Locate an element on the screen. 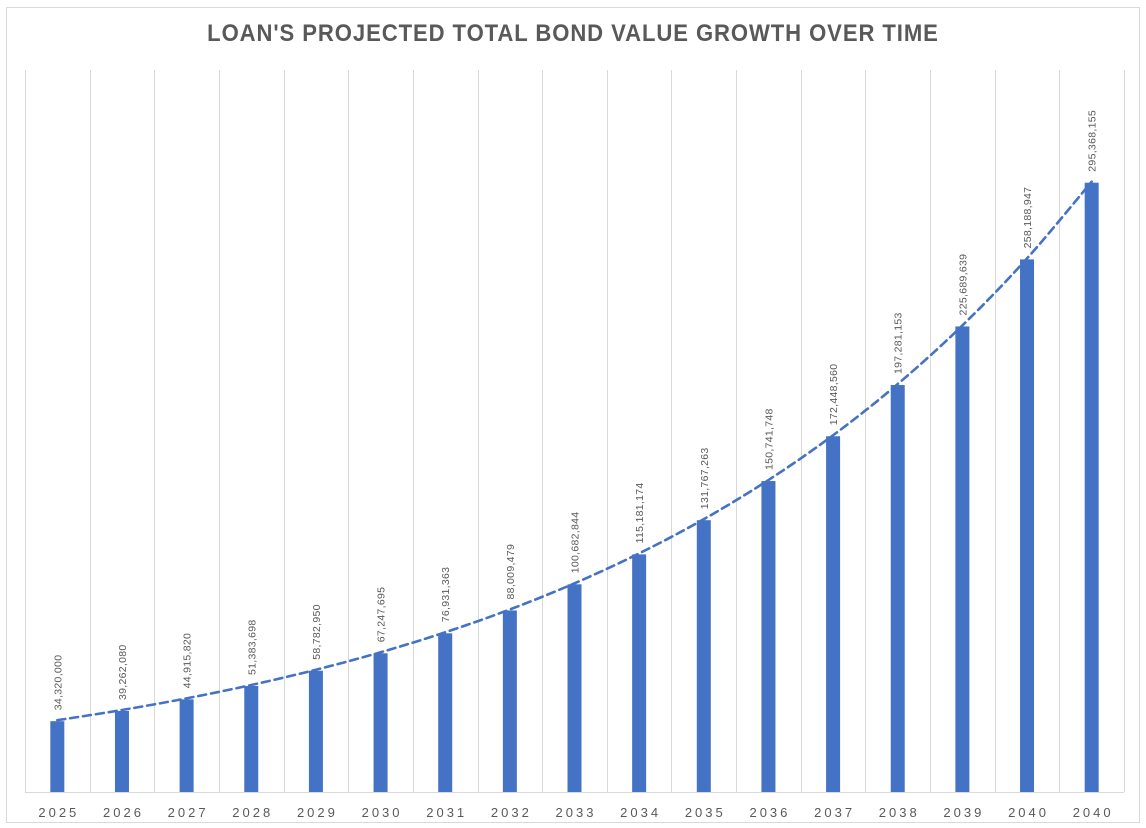 The width and height of the screenshot is (1146, 828). bar-value-label: 225,689,639 is located at coordinates (963, 285).